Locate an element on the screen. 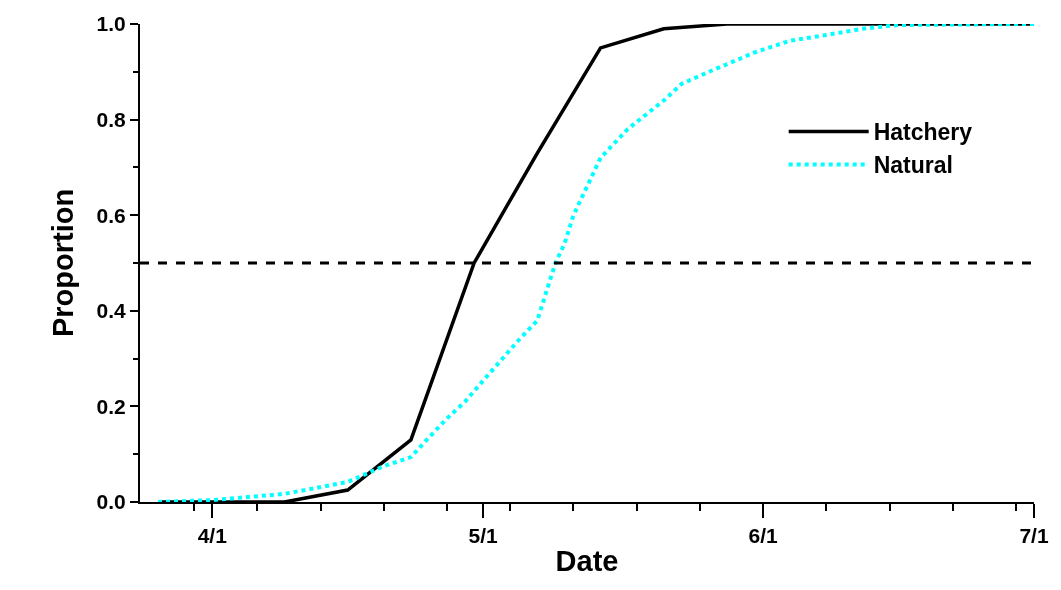 The height and width of the screenshot is (590, 1061). y-tick-label: 0.6 is located at coordinates (111, 215).